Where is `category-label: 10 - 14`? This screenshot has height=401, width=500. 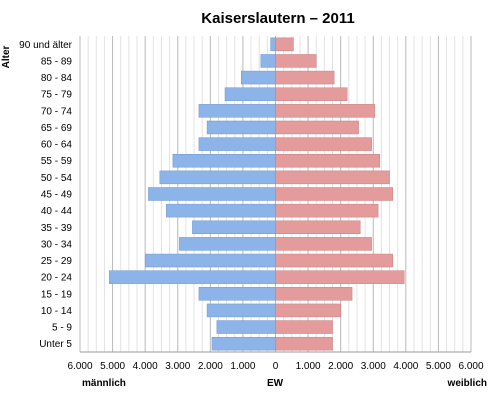 category-label: 10 - 14 is located at coordinates (57, 311).